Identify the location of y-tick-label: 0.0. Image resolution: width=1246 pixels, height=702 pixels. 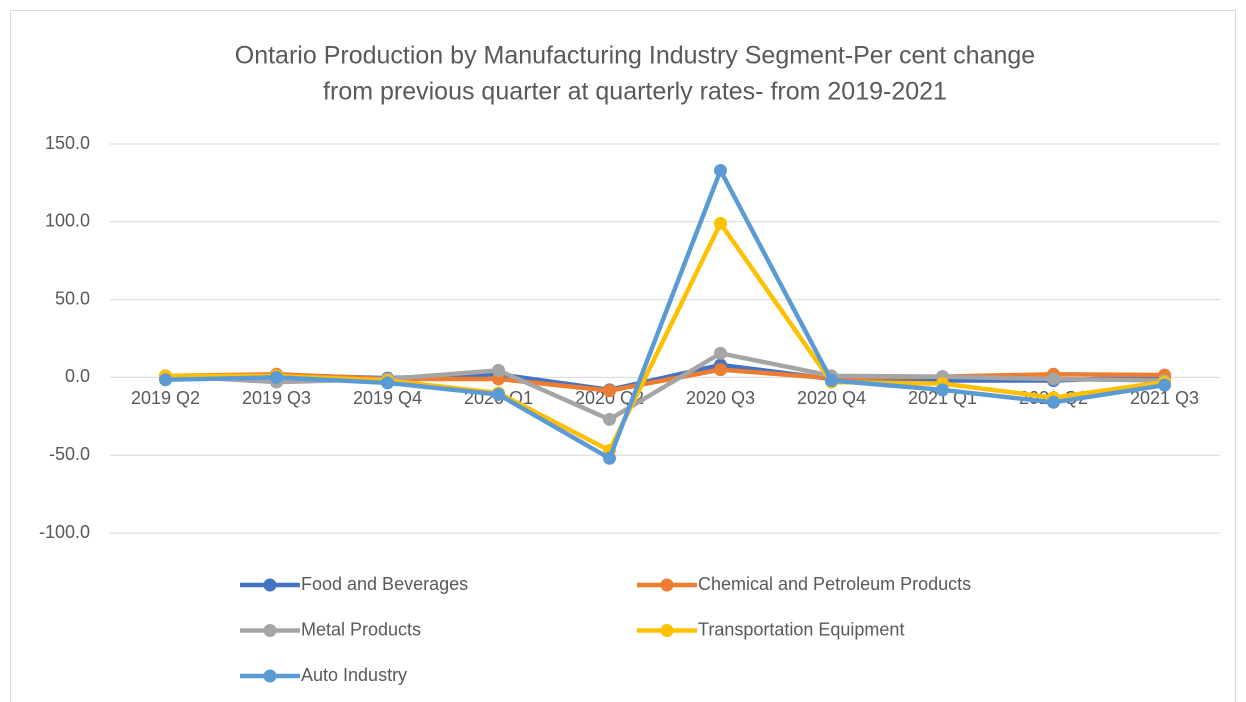
(77, 376).